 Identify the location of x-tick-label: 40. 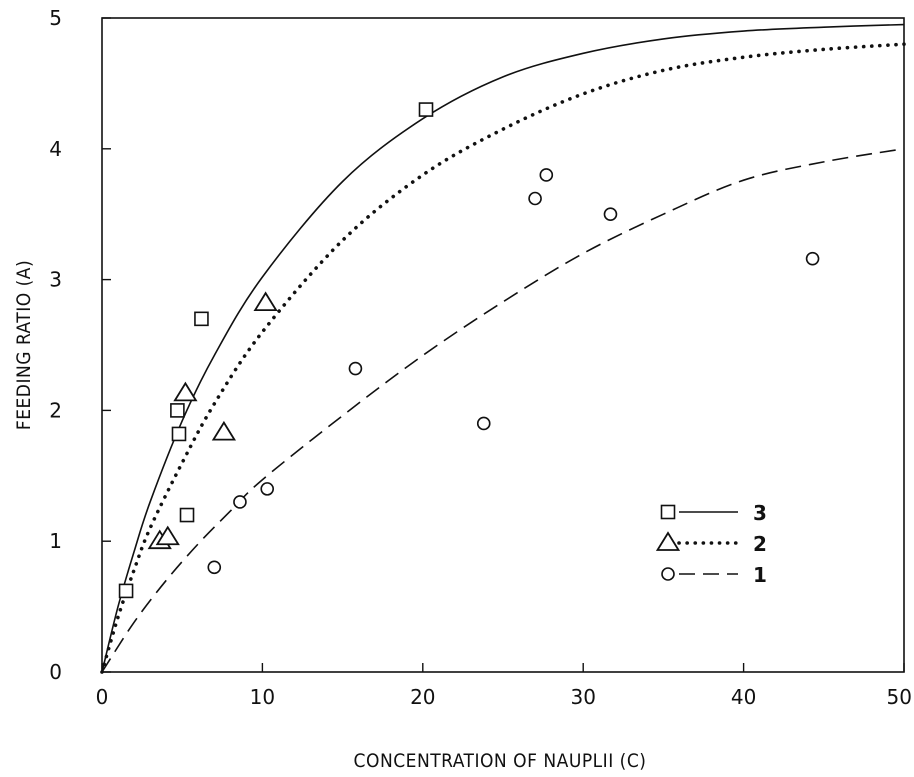
(743, 697).